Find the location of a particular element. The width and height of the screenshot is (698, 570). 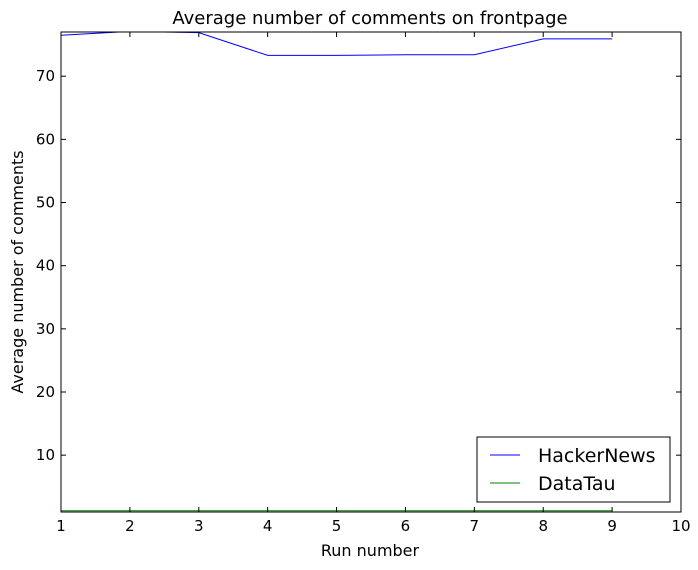

x-tick-label: 8 is located at coordinates (543, 526).